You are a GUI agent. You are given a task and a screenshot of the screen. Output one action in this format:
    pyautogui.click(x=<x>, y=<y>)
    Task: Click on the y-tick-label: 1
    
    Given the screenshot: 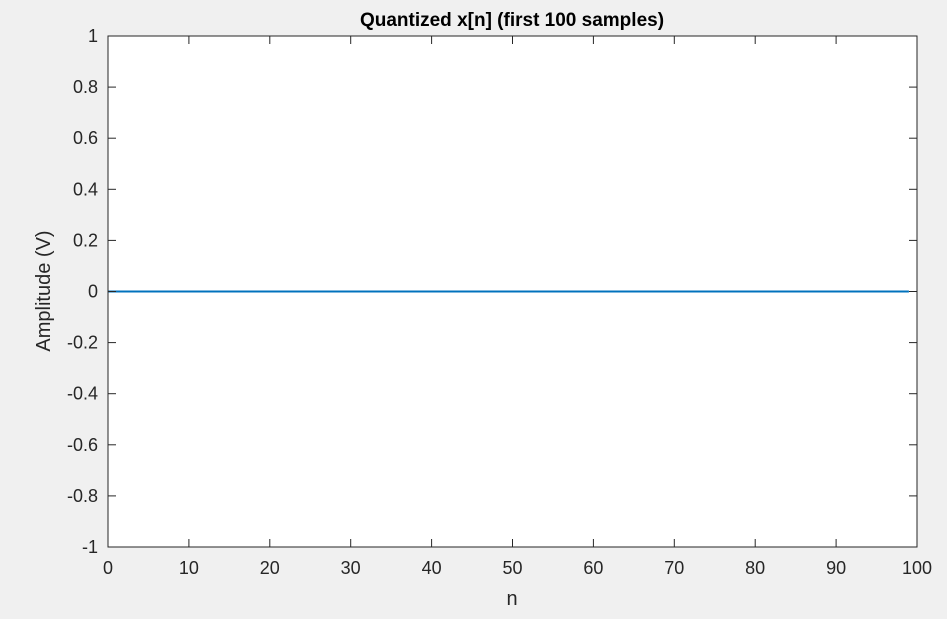 What is the action you would take?
    pyautogui.click(x=93, y=36)
    